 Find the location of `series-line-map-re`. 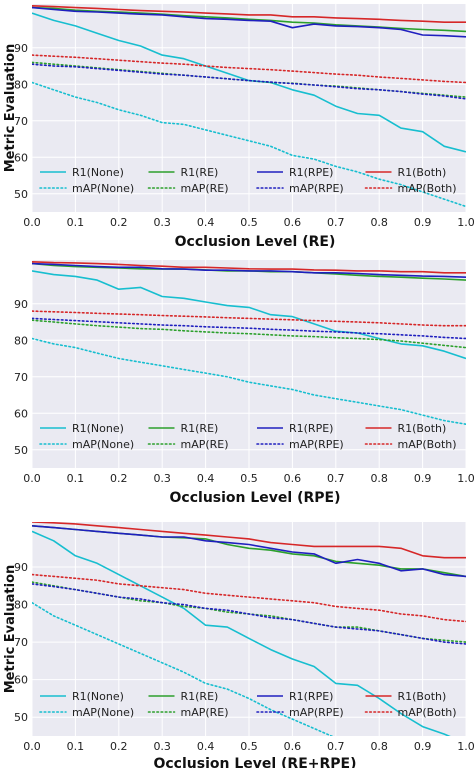

series-line-map-re is located at coordinates (249, 334).